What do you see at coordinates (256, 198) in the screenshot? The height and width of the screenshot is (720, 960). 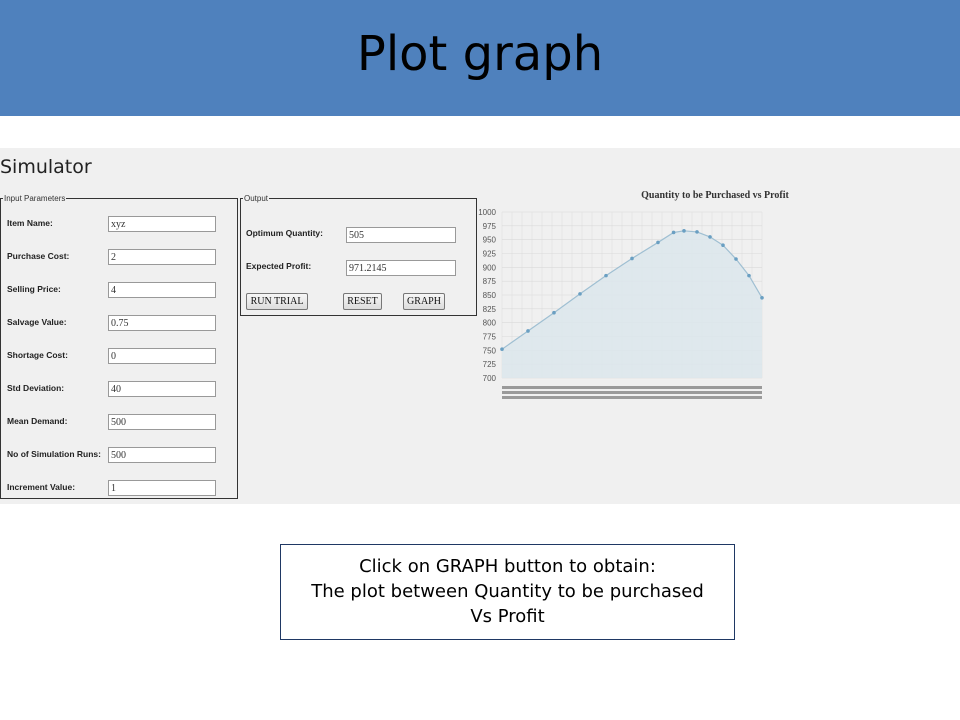 I see `output-legend: Output` at bounding box center [256, 198].